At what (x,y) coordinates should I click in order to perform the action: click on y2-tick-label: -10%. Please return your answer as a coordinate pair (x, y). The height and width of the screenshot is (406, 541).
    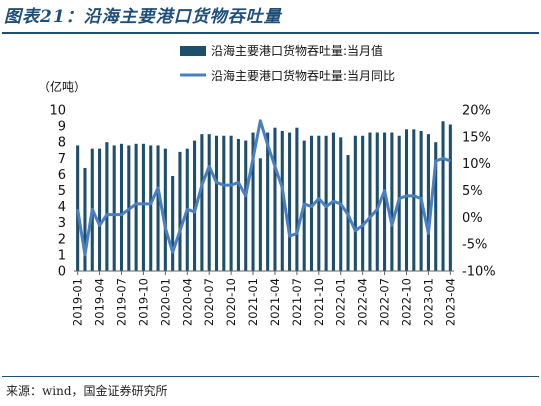
    Looking at the image, I should click on (479, 272).